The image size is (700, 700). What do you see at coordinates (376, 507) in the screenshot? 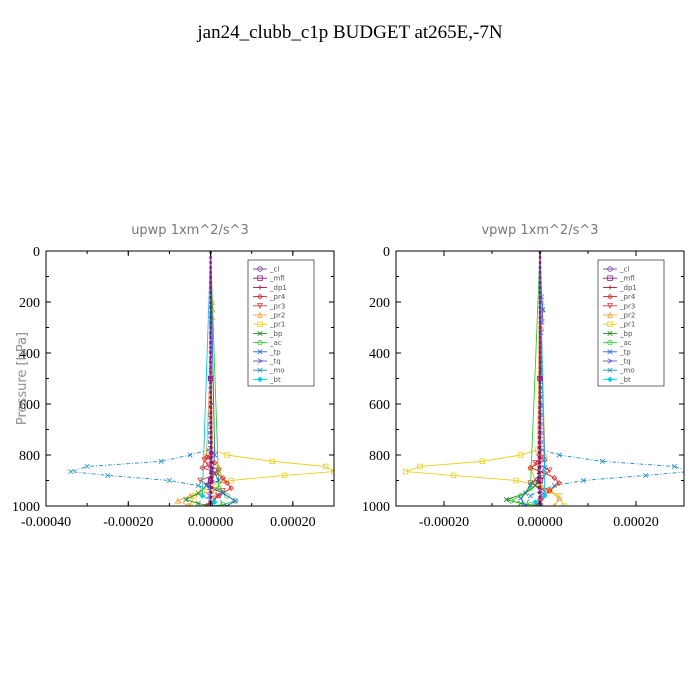
I see `y-tick-label: 1000` at bounding box center [376, 507].